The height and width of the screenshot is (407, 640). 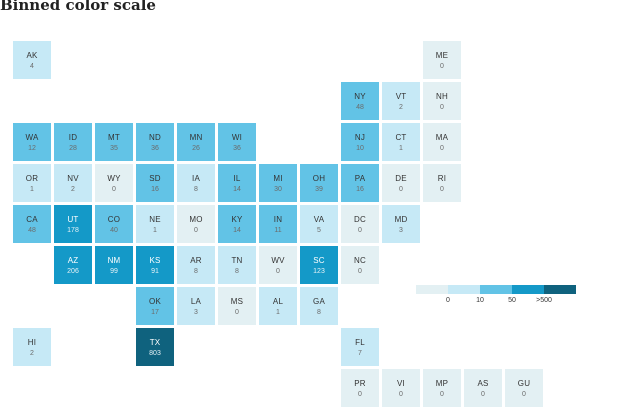 What do you see at coordinates (114, 230) in the screenshot?
I see `tile-value: 40` at bounding box center [114, 230].